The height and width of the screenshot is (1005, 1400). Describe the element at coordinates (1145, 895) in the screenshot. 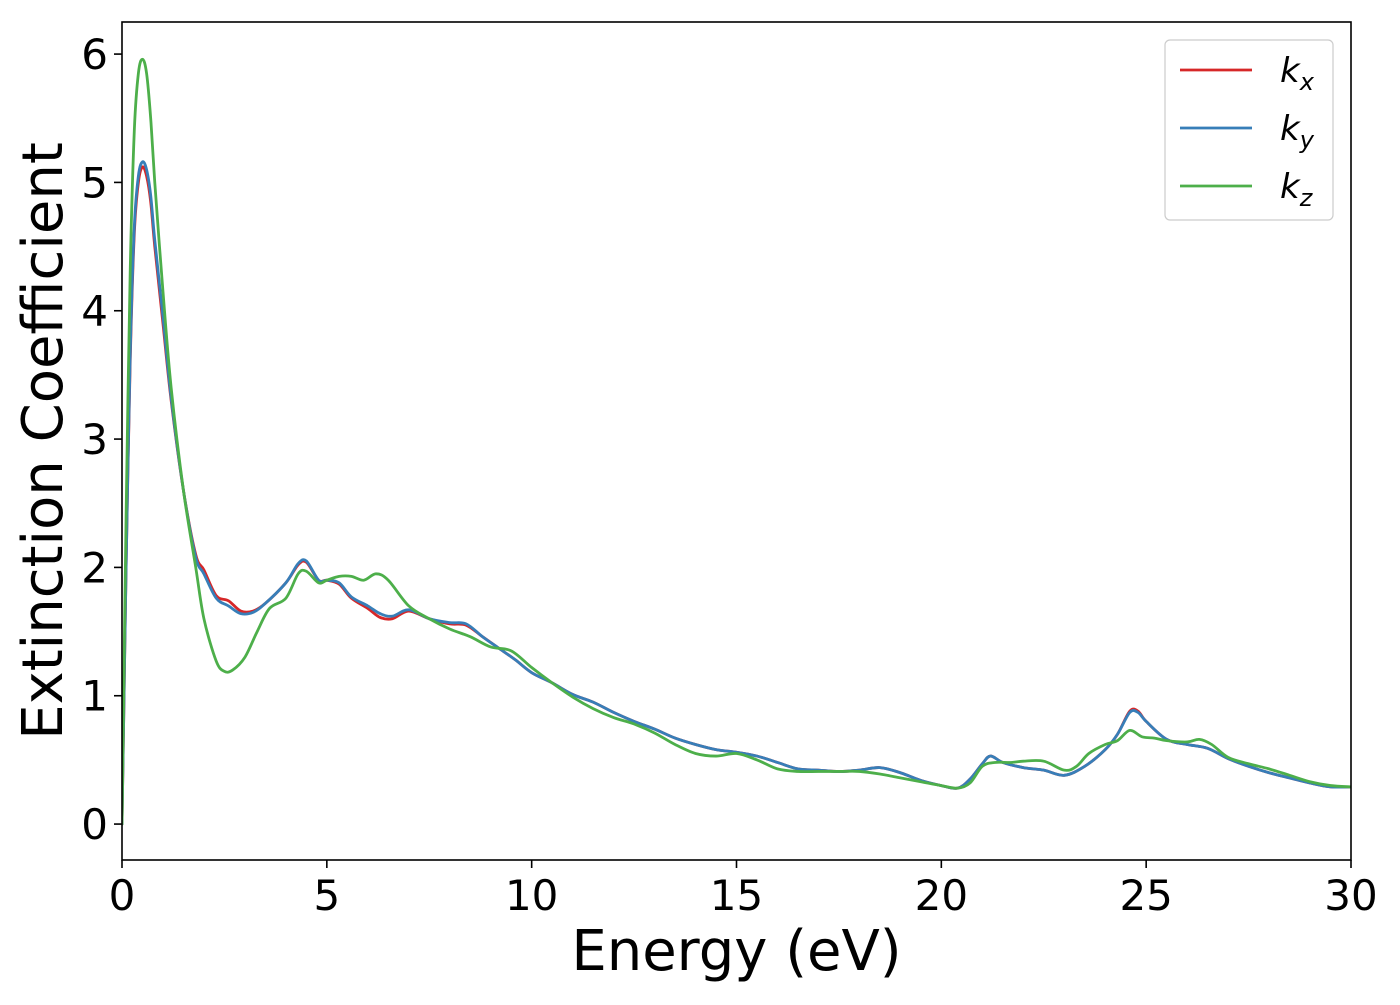

I see `x-tick-label: 25` at that location.